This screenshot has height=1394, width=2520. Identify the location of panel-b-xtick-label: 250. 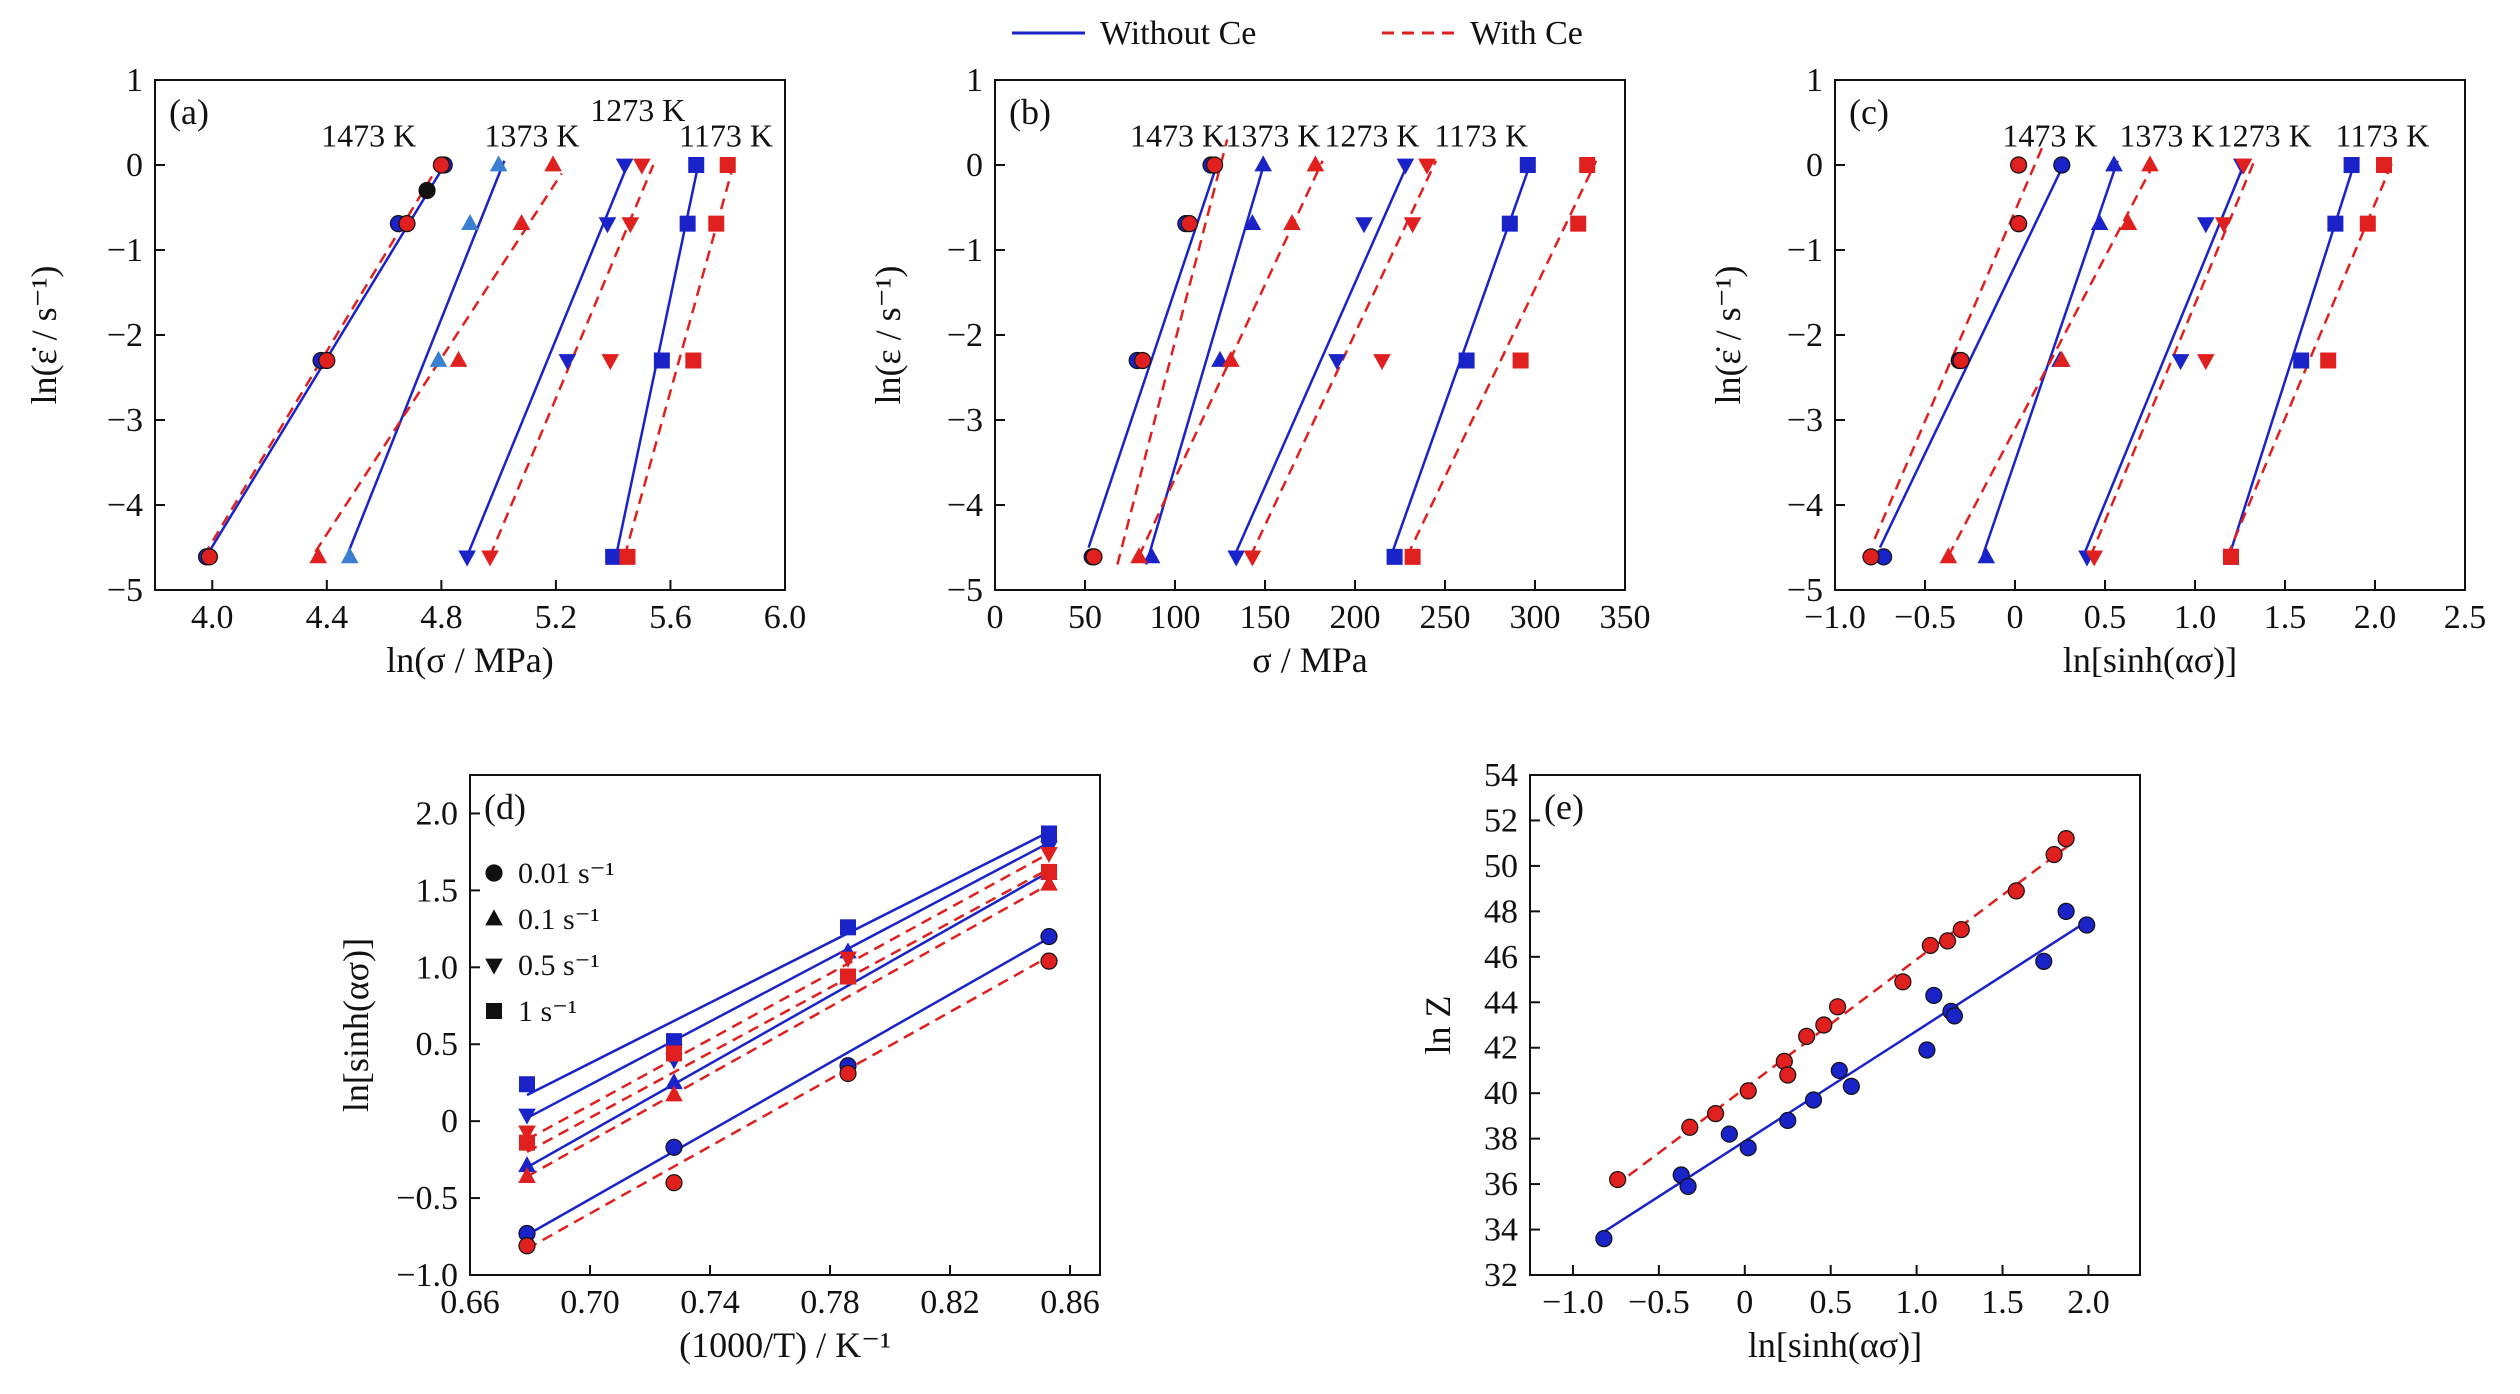
(1445, 617).